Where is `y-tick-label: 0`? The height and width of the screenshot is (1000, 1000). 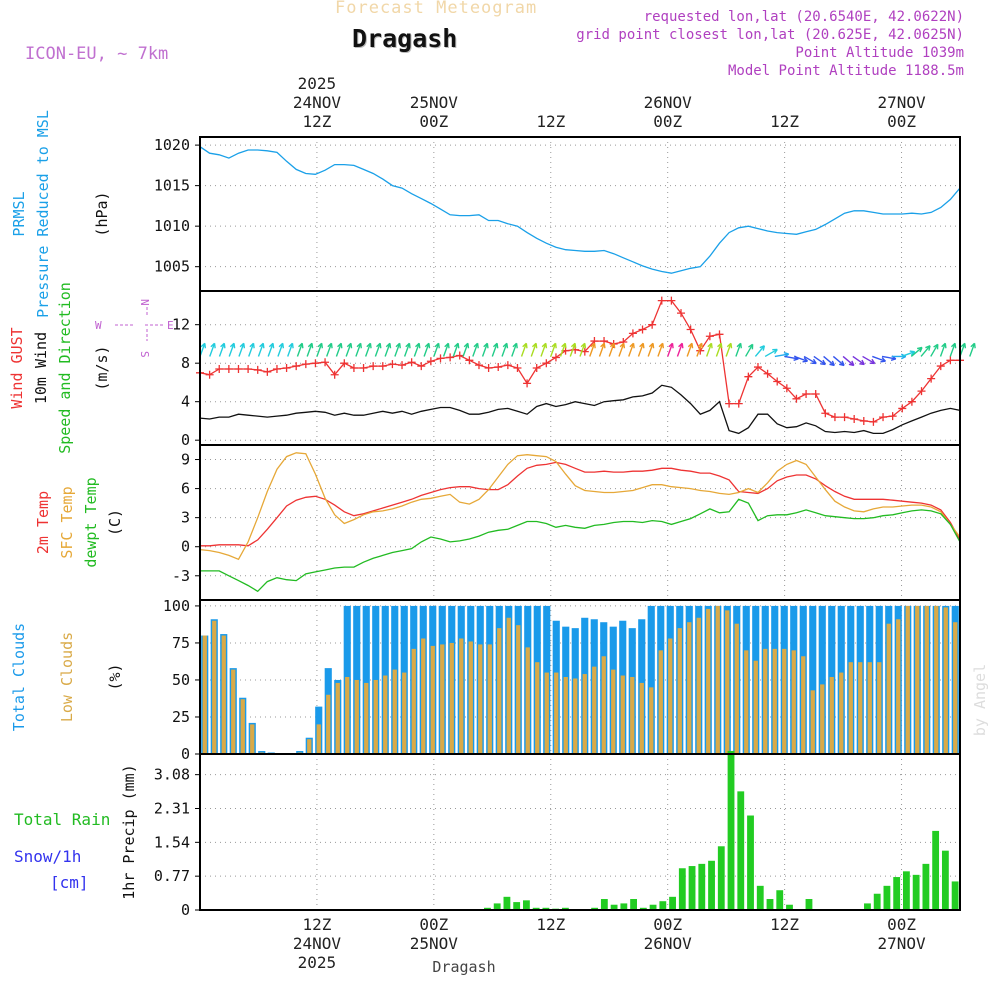
y-tick-label: 0 is located at coordinates (185, 440).